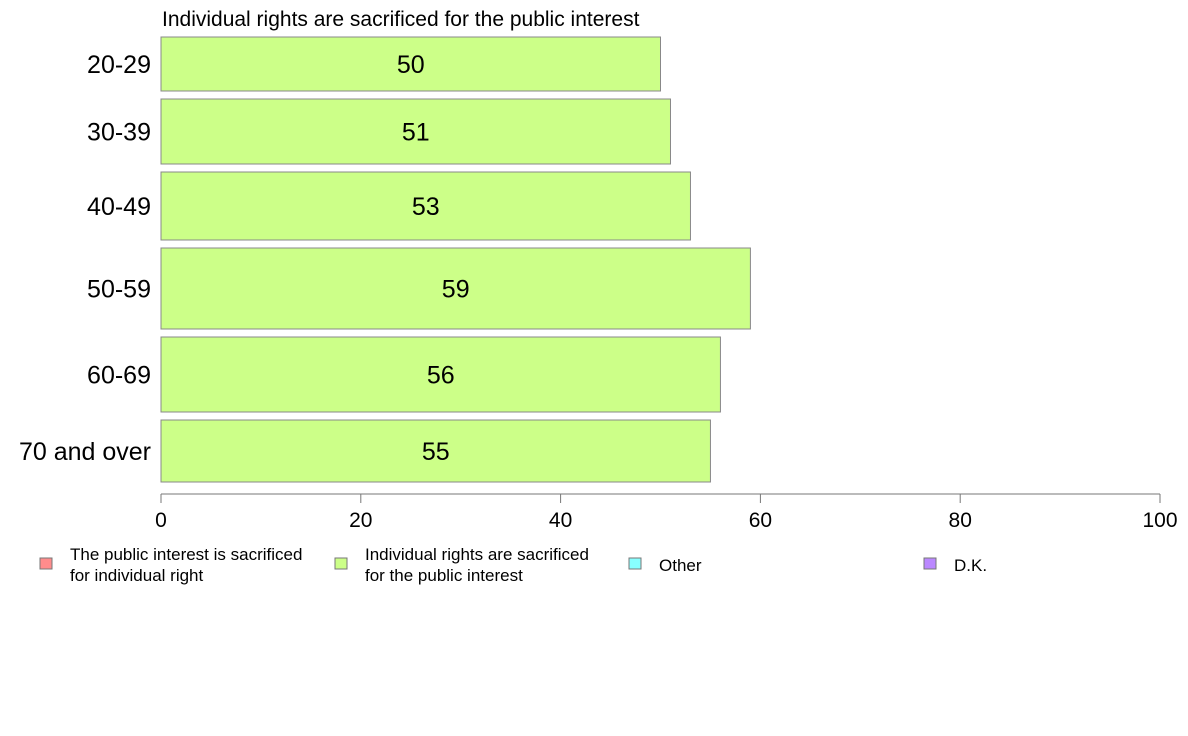  I want to click on data-label: 53, so click(426, 207).